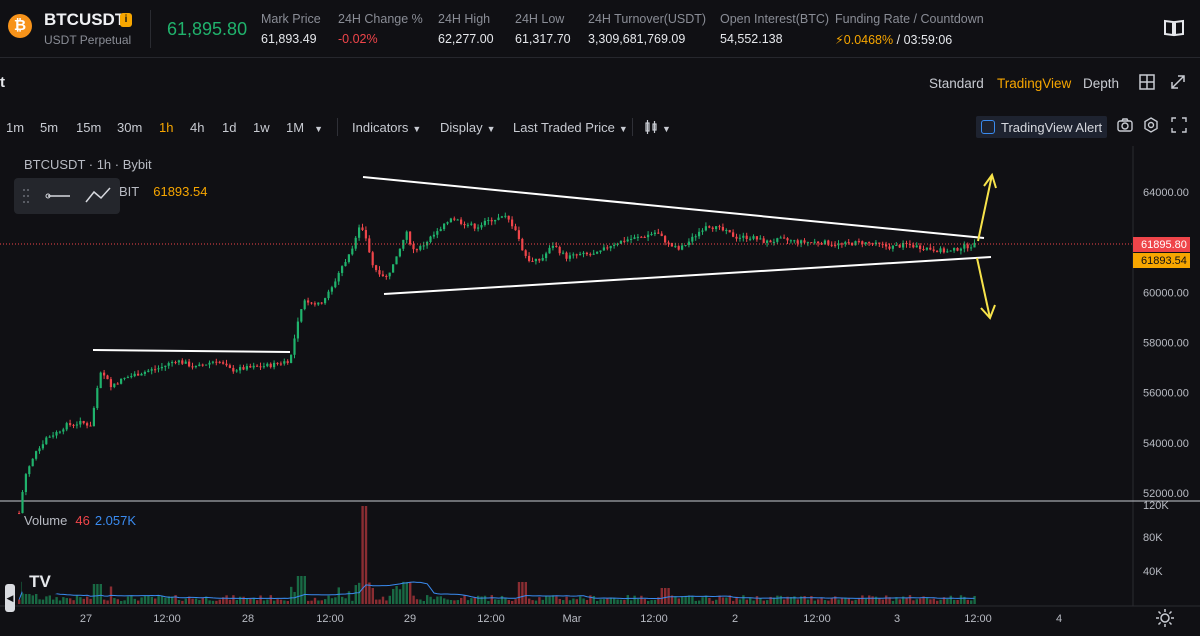 The width and height of the screenshot is (1200, 636). I want to click on timeframe-1h: 1h, so click(166, 127).